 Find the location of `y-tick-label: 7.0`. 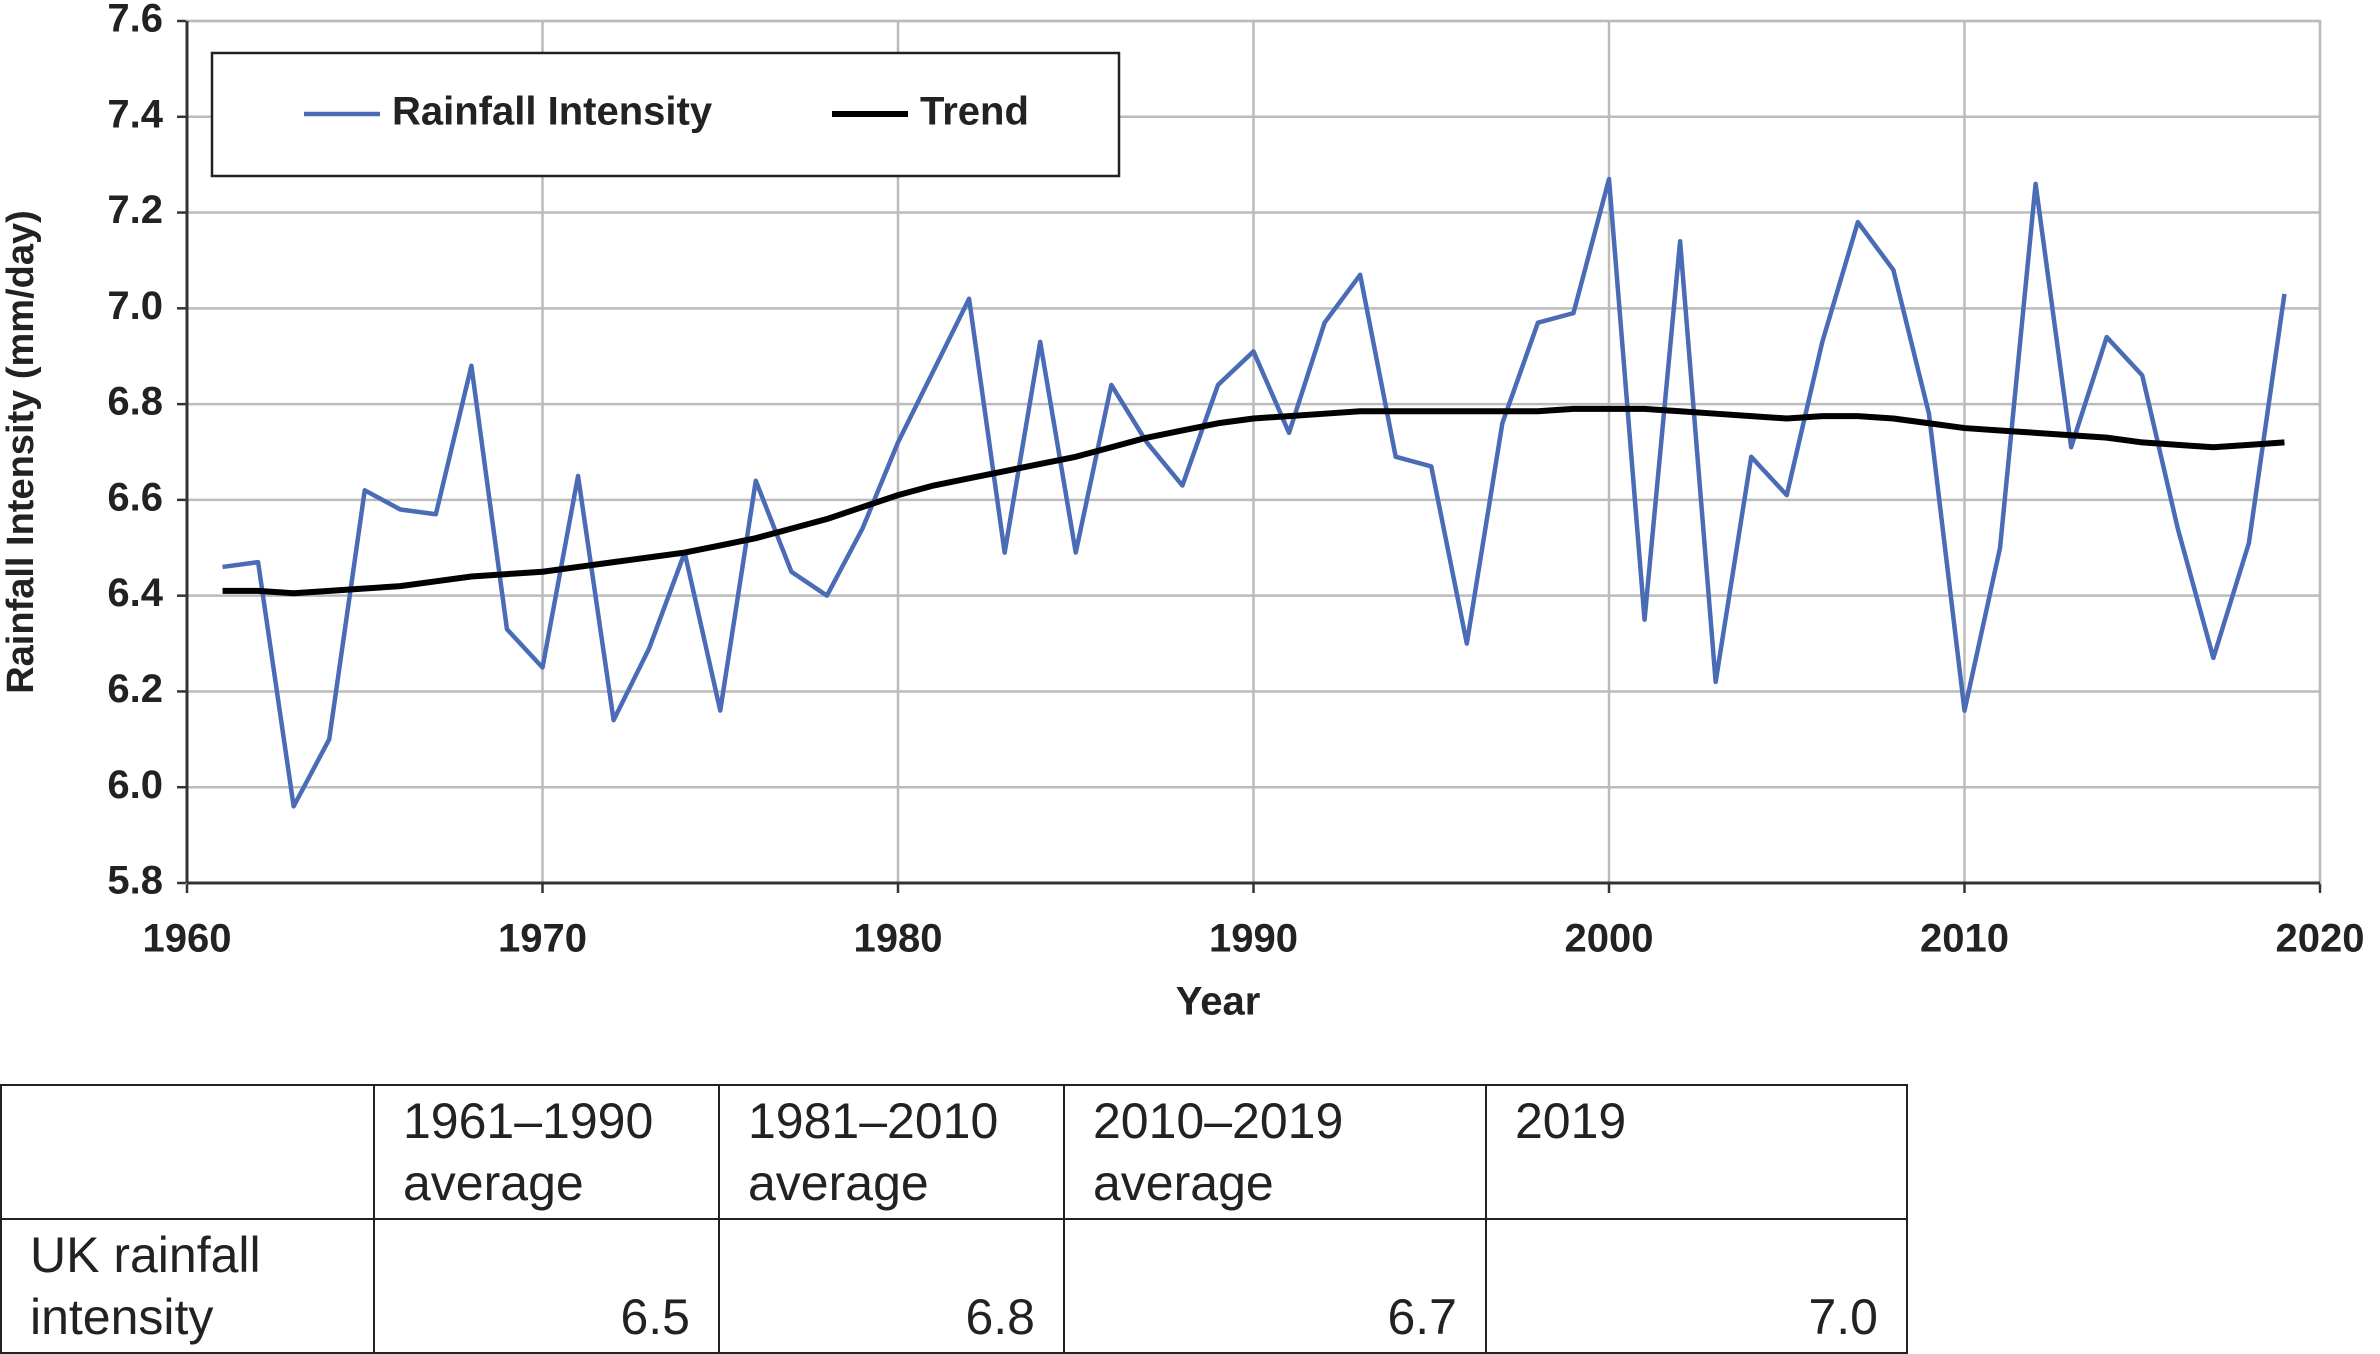

y-tick-label: 7.0 is located at coordinates (135, 306).